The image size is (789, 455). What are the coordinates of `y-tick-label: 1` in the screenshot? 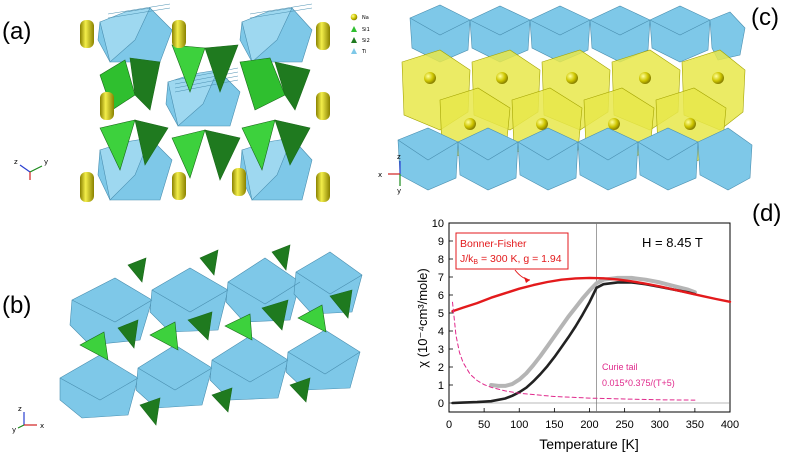 It's located at (441, 386).